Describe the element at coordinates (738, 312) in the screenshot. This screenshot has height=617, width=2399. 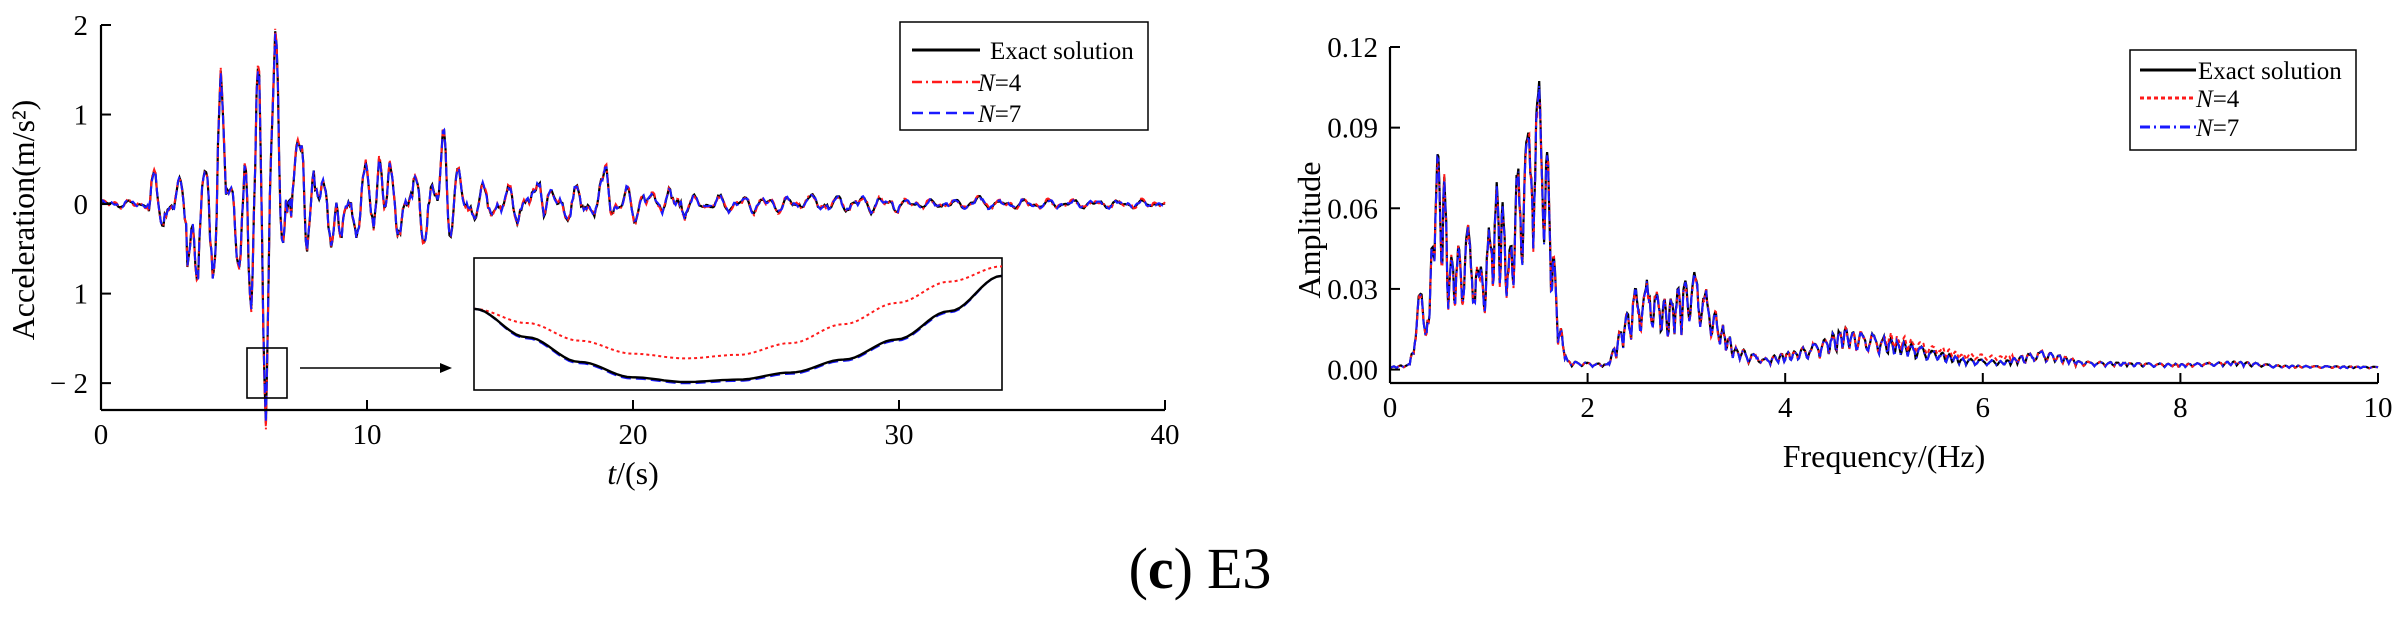
I see `inset-series-n4` at that location.